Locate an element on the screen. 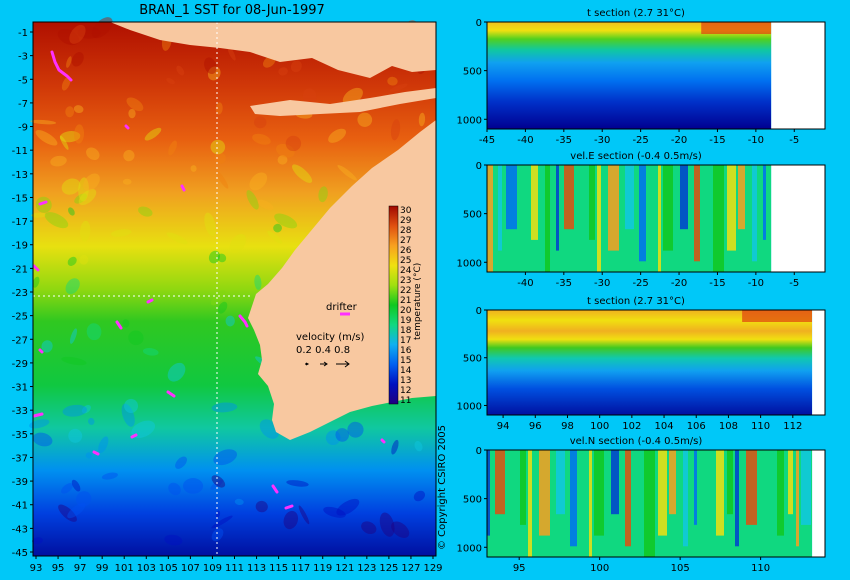  section-x-tick-label: 95 is located at coordinates (519, 568).